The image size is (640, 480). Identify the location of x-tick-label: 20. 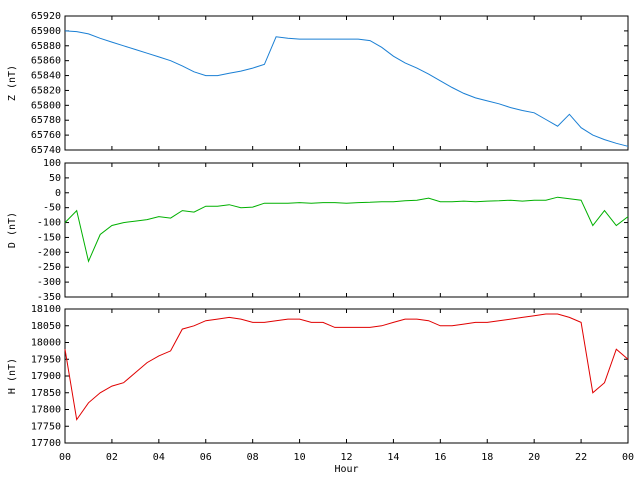
(534, 457).